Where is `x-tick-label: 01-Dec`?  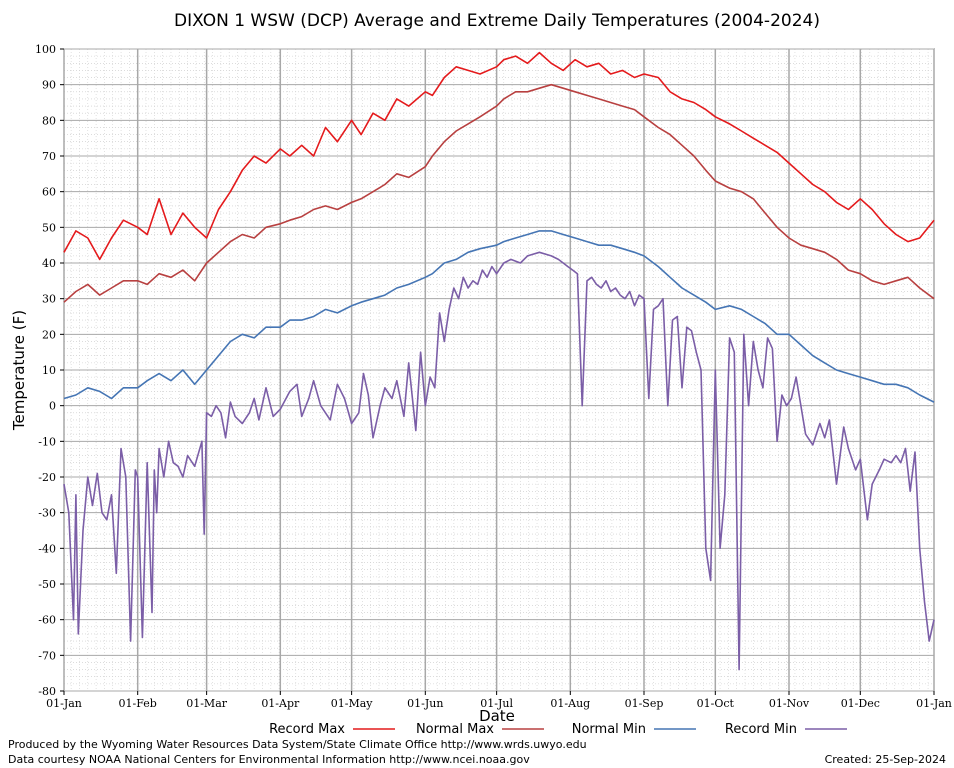 x-tick-label: 01-Dec is located at coordinates (860, 703).